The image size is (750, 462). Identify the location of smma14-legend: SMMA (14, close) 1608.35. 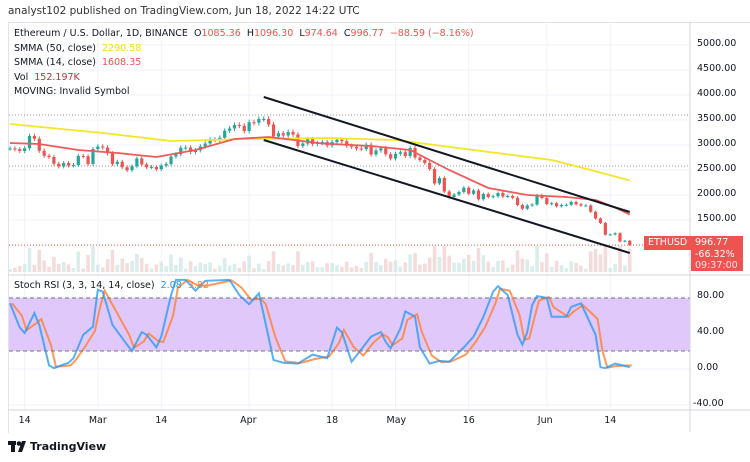
(244, 63).